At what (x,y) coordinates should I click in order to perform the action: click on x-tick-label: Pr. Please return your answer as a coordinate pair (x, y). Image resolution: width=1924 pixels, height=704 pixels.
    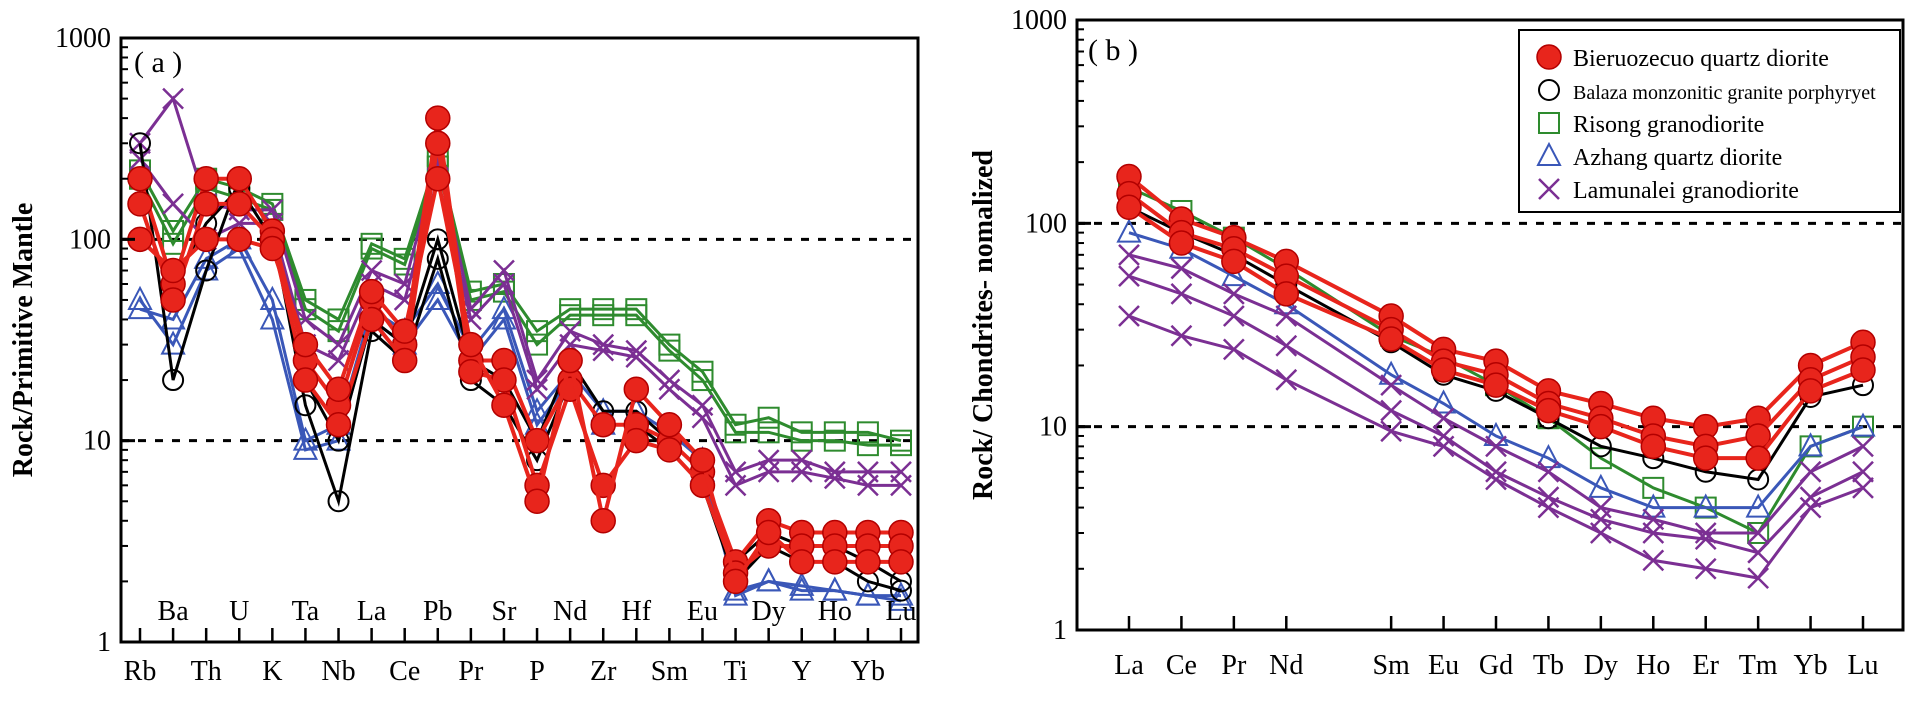
    Looking at the image, I should click on (471, 671).